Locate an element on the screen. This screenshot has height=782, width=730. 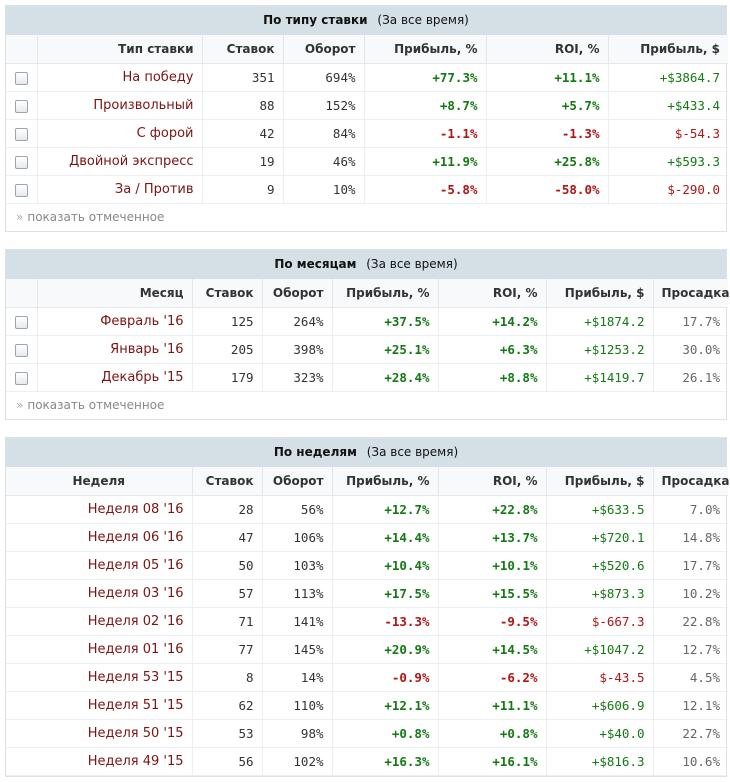
profit-percent: +11.9% is located at coordinates (425, 161).